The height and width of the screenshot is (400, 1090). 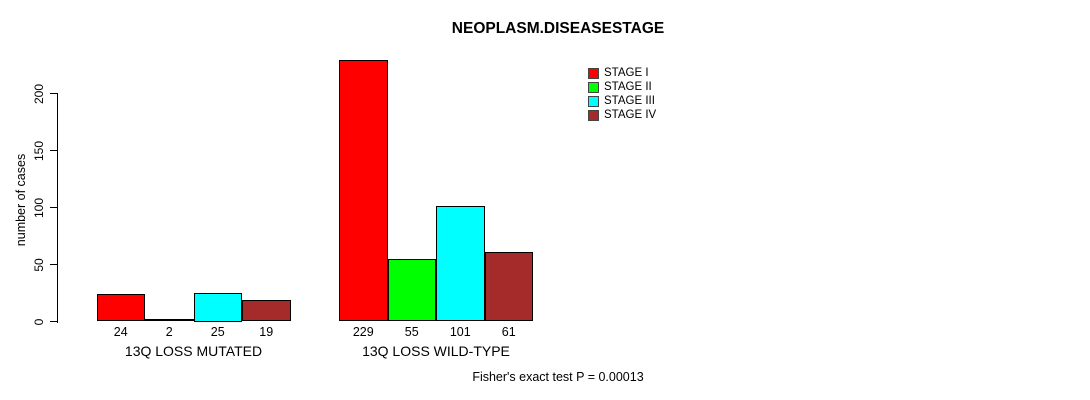 I want to click on bar-stage-i-13q-loss-mutated, so click(x=120, y=308).